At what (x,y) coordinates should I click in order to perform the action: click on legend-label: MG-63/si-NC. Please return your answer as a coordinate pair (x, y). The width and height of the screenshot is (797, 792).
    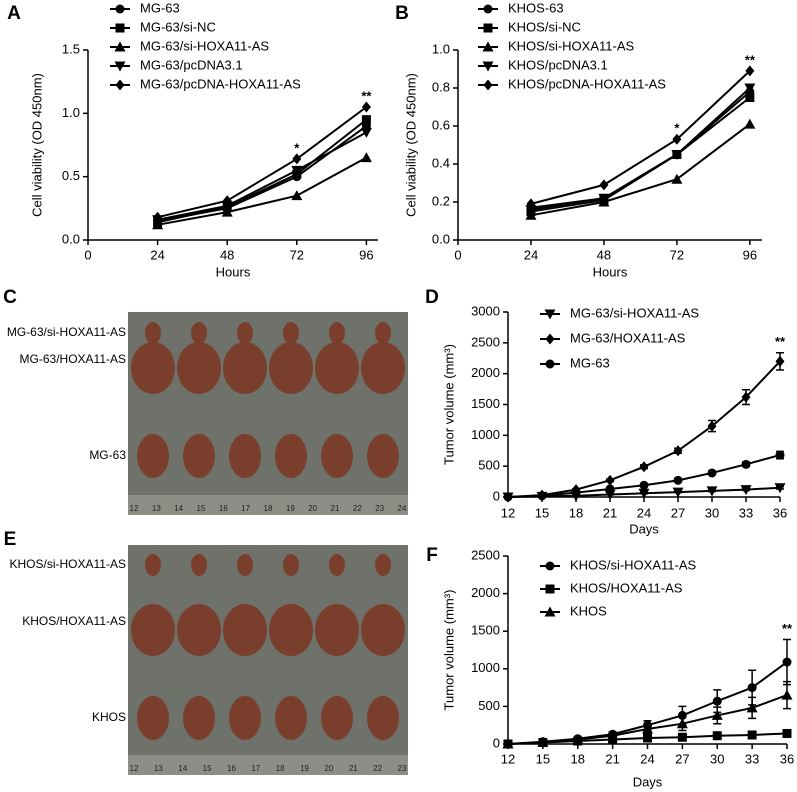
    Looking at the image, I should click on (178, 26).